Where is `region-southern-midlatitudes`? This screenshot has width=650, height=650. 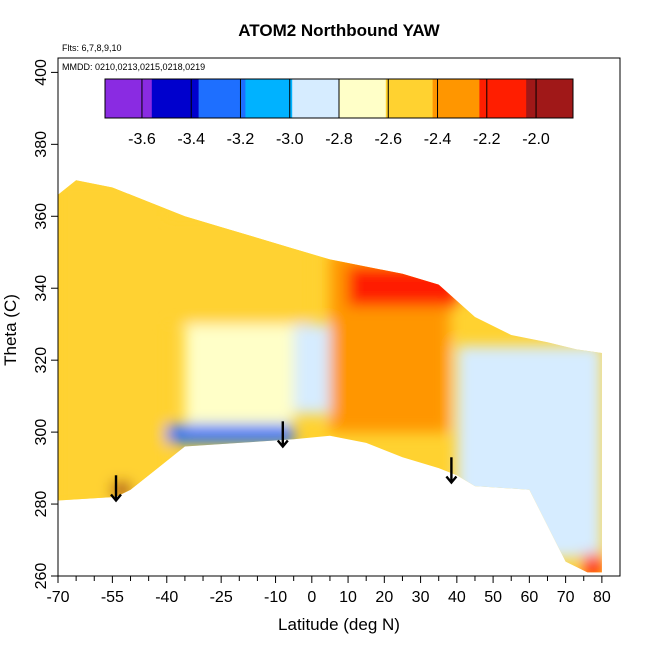 region-southern-midlatitudes is located at coordinates (112, 342).